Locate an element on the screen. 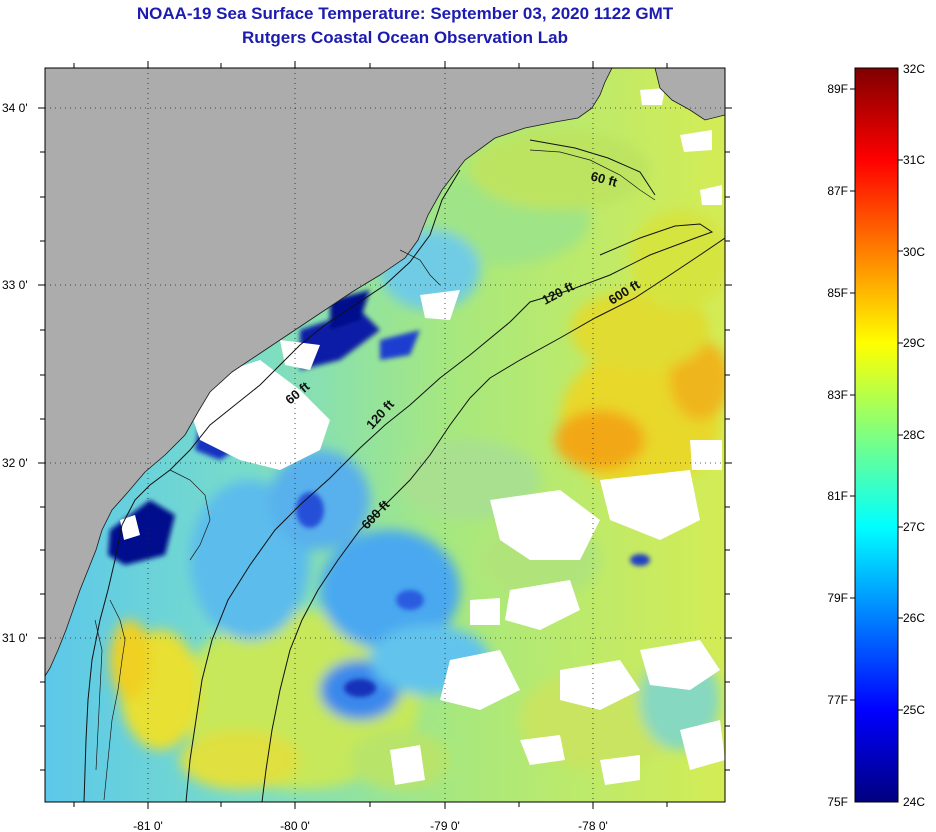 Image resolution: width=936 pixels, height=832 pixels. cb-f-81: 81F is located at coordinates (837, 496).